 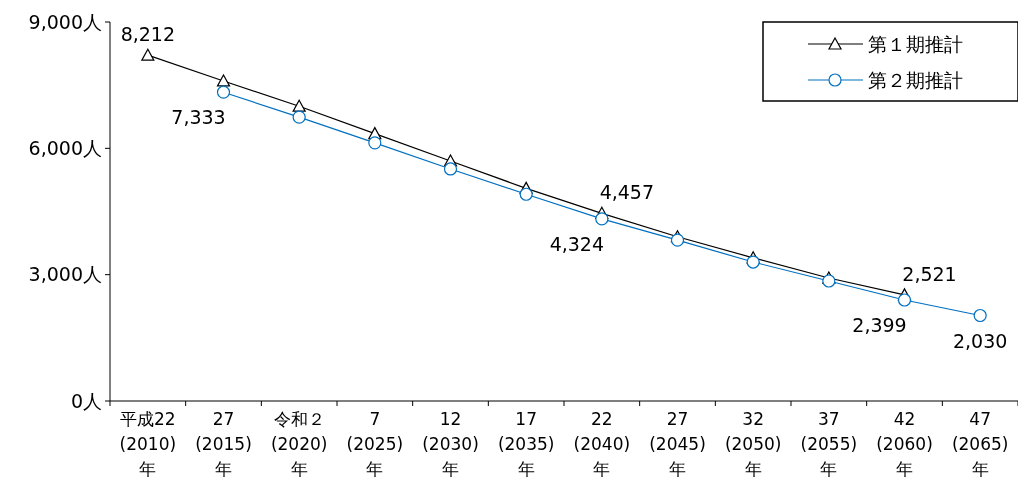 What do you see at coordinates (299, 444) in the screenshot?
I see `x-tick-label: 令和２ (2020) 年` at bounding box center [299, 444].